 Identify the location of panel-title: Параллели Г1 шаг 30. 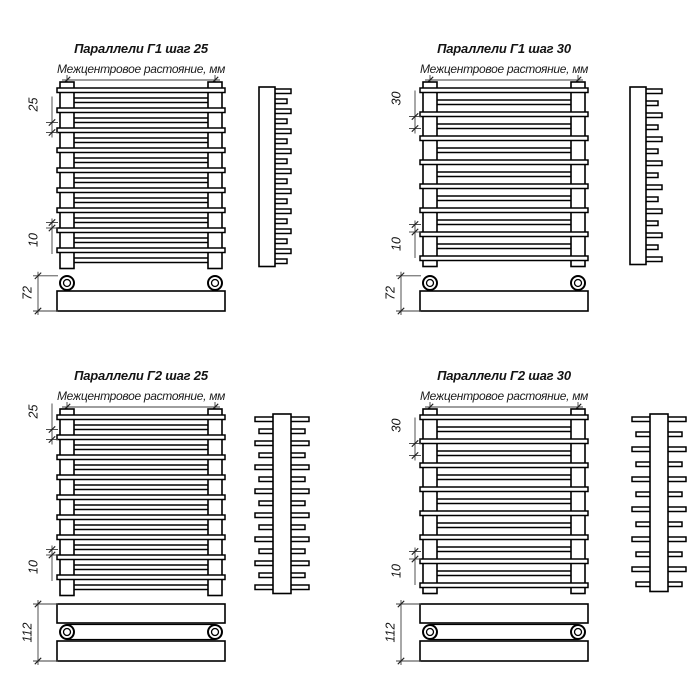
(504, 48).